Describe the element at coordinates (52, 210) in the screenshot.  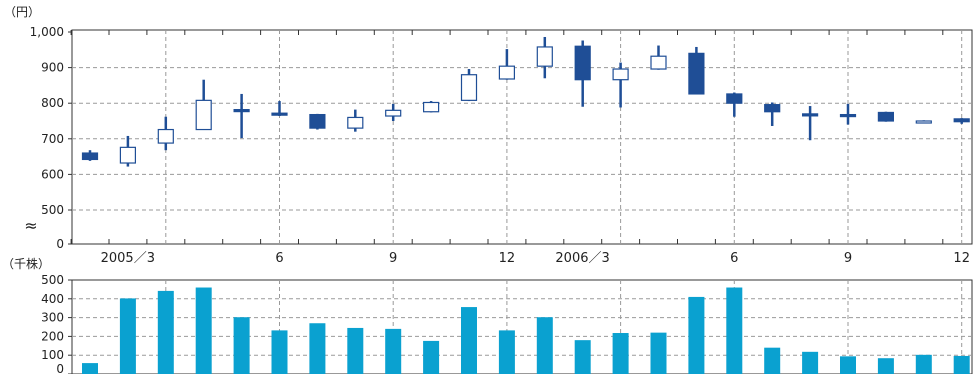
I see `price-y-tick-label: 500` at that location.